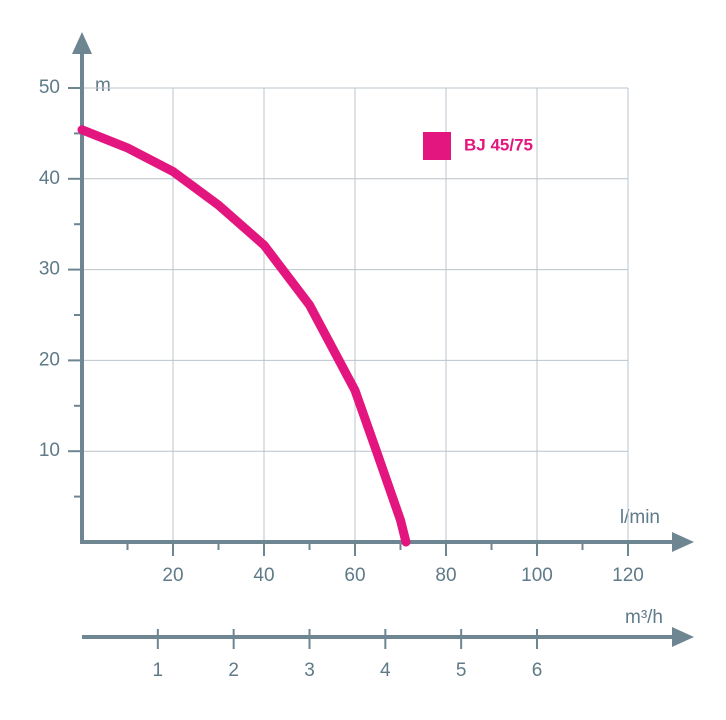 Image resolution: width=726 pixels, height=720 pixels. Describe the element at coordinates (82, 43) in the screenshot. I see `y-arrow` at that location.